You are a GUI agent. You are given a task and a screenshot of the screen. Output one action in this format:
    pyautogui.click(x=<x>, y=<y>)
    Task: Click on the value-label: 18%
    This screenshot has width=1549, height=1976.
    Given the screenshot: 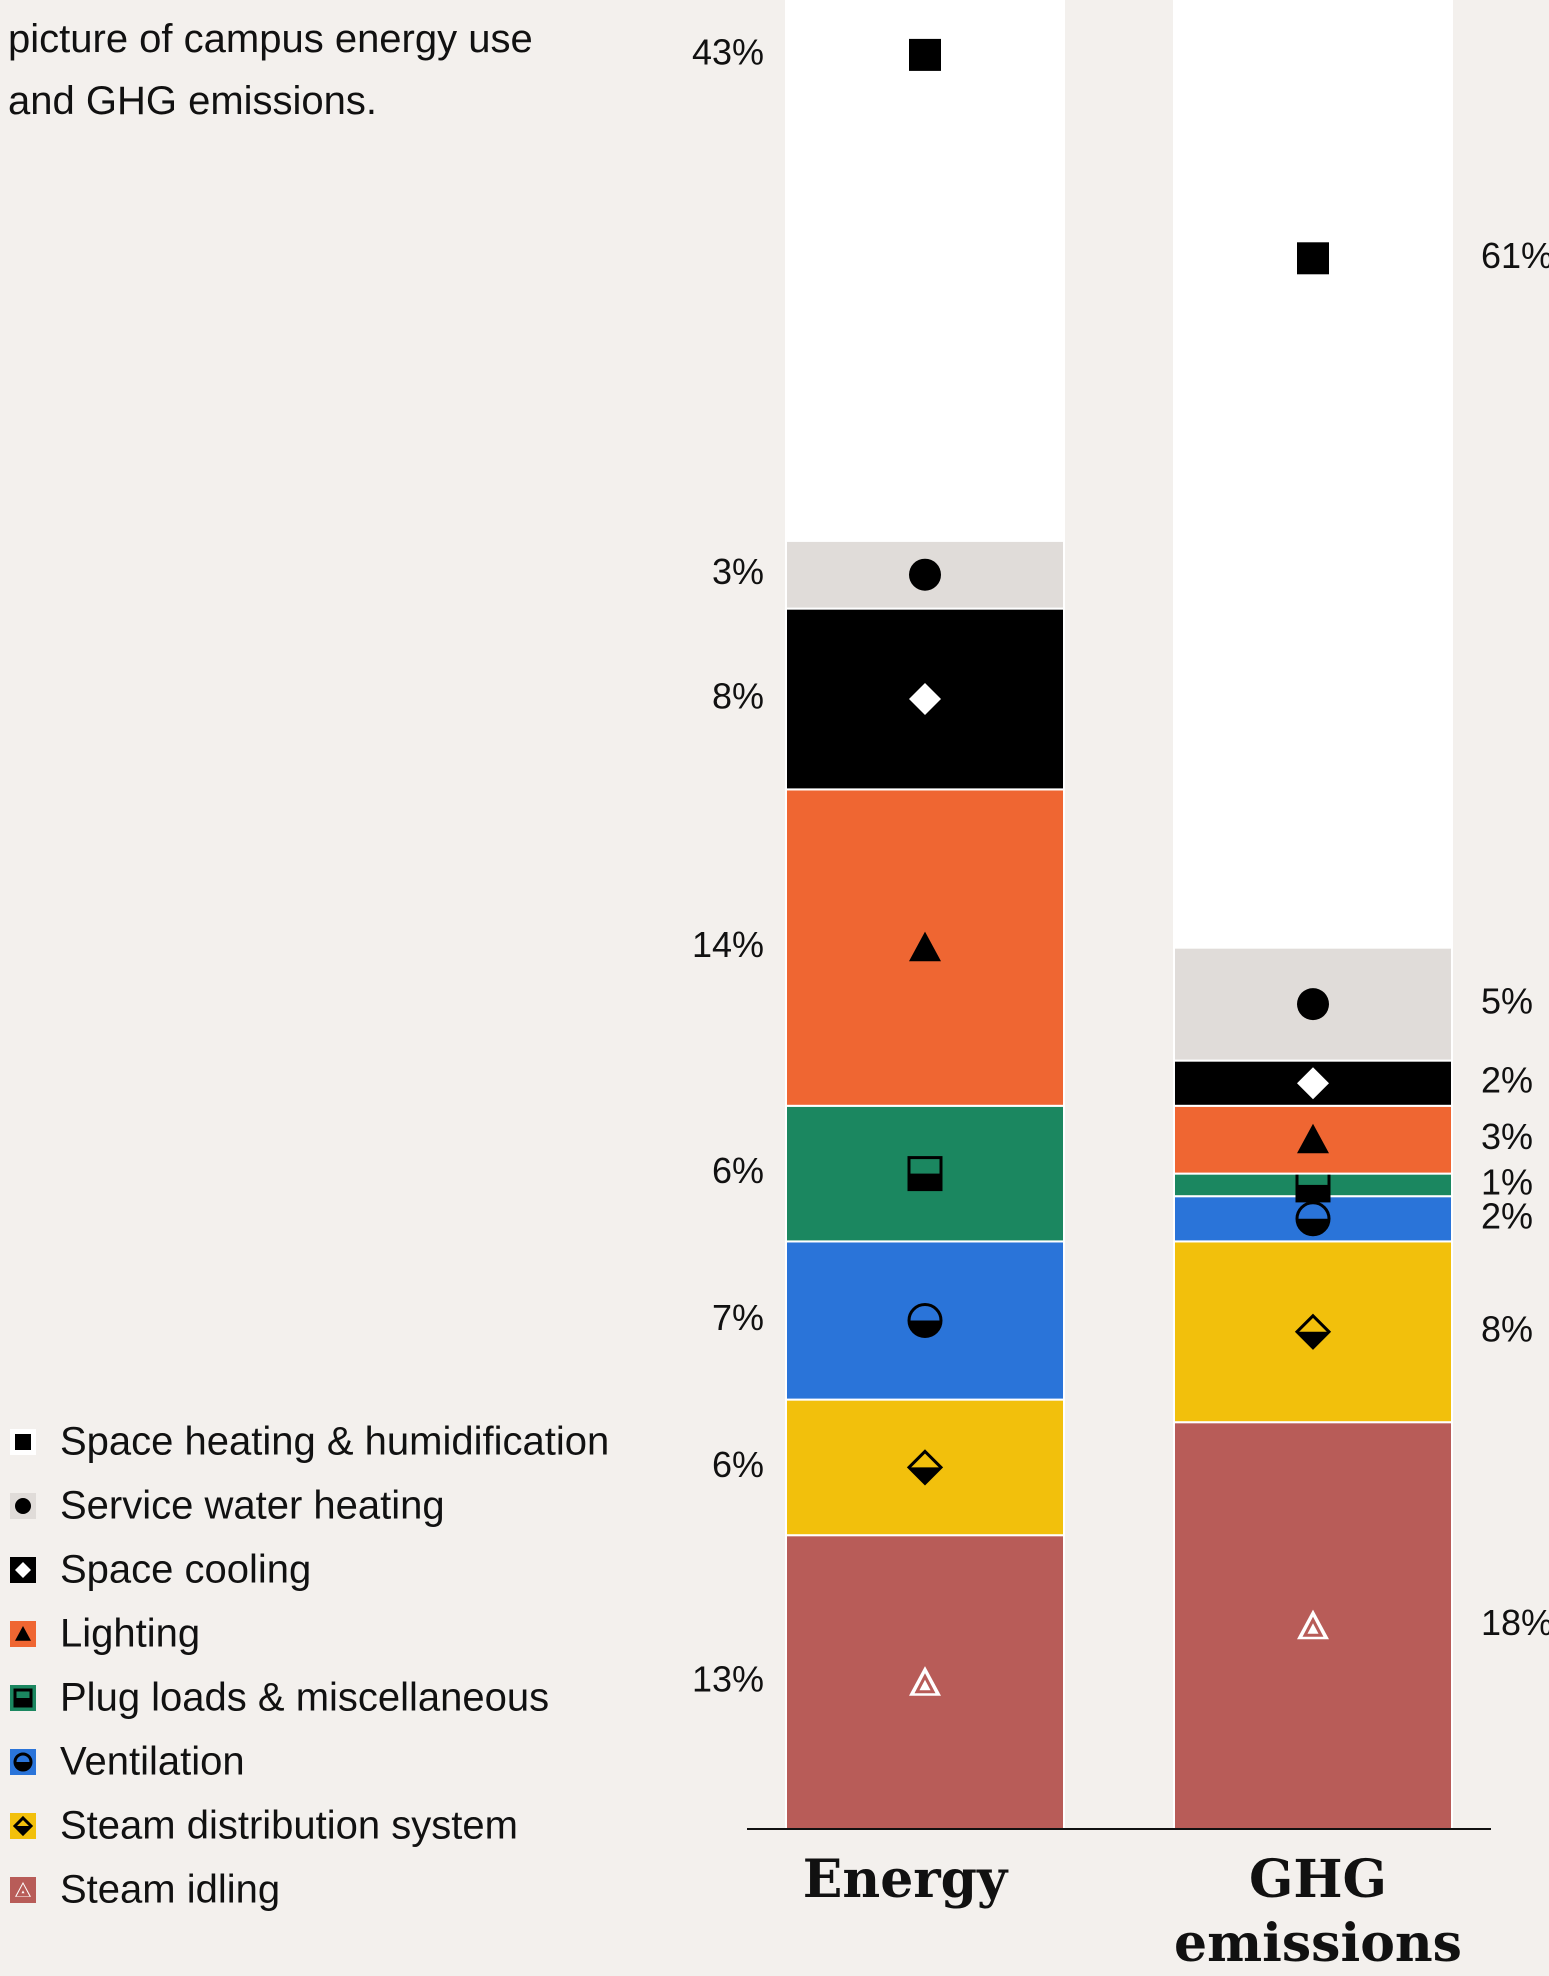 What is the action you would take?
    pyautogui.click(x=1515, y=1622)
    